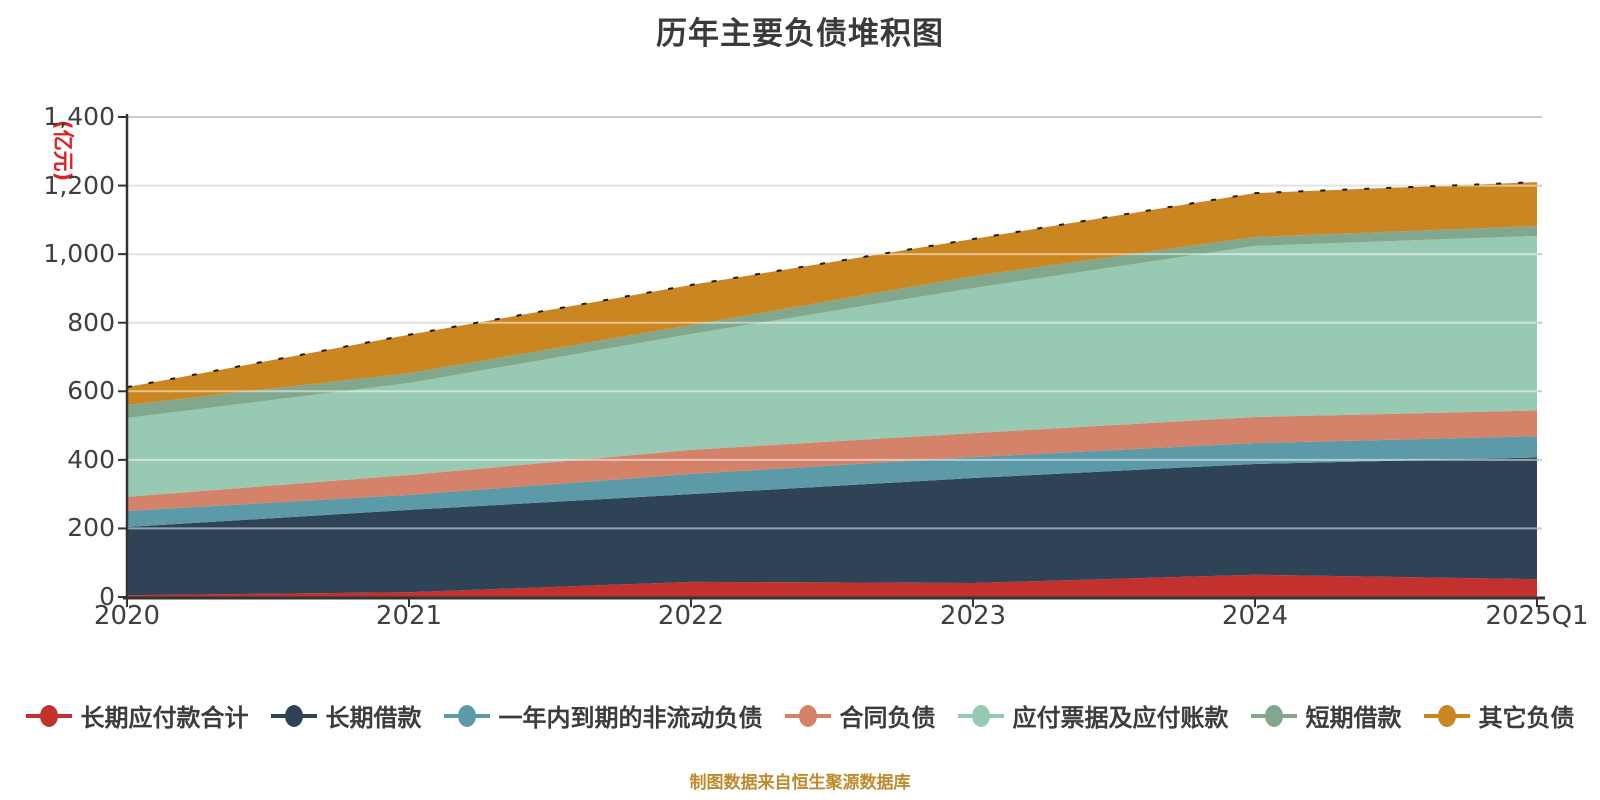 The image size is (1600, 800). I want to click on y-tick-label: 800, so click(91, 322).